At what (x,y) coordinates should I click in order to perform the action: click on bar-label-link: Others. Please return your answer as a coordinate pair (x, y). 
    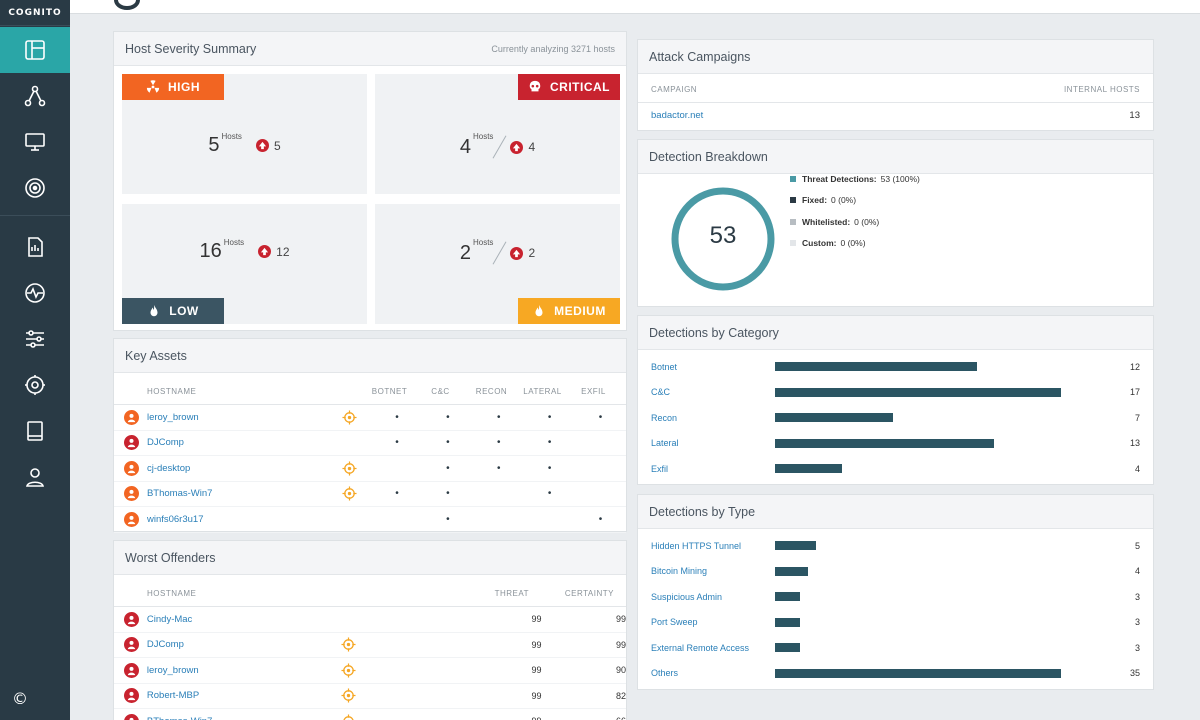
    Looking at the image, I should click on (665, 673).